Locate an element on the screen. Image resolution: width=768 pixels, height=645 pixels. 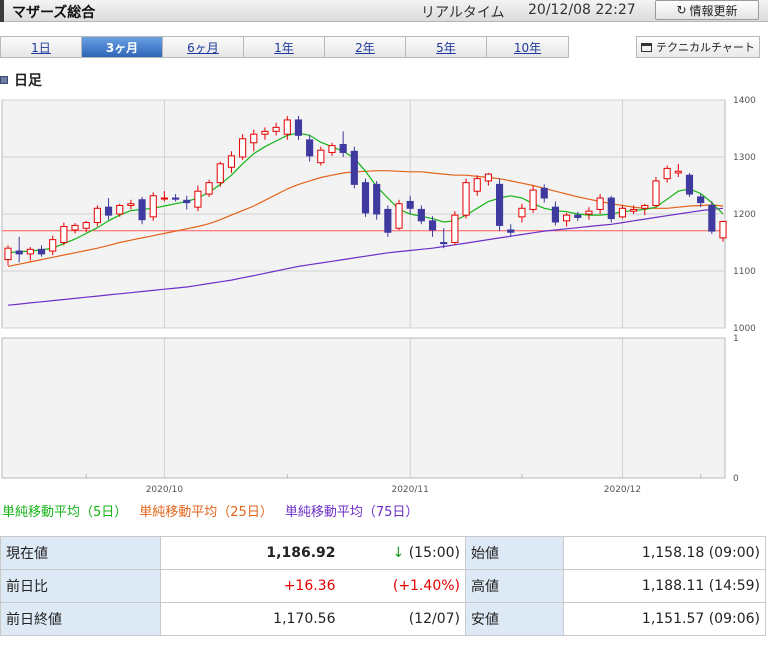
high-value: 1,188.11 (14:59) is located at coordinates (664, 586).